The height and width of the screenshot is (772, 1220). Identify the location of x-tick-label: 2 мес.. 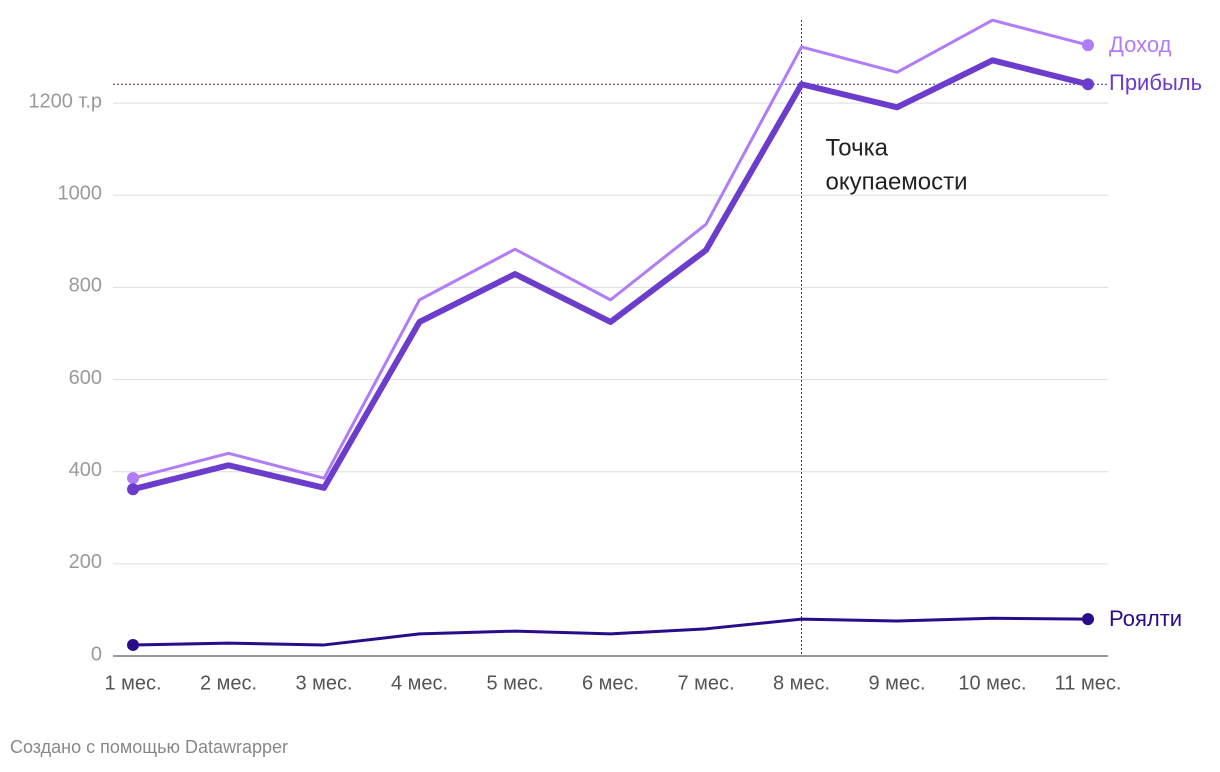
(228, 683).